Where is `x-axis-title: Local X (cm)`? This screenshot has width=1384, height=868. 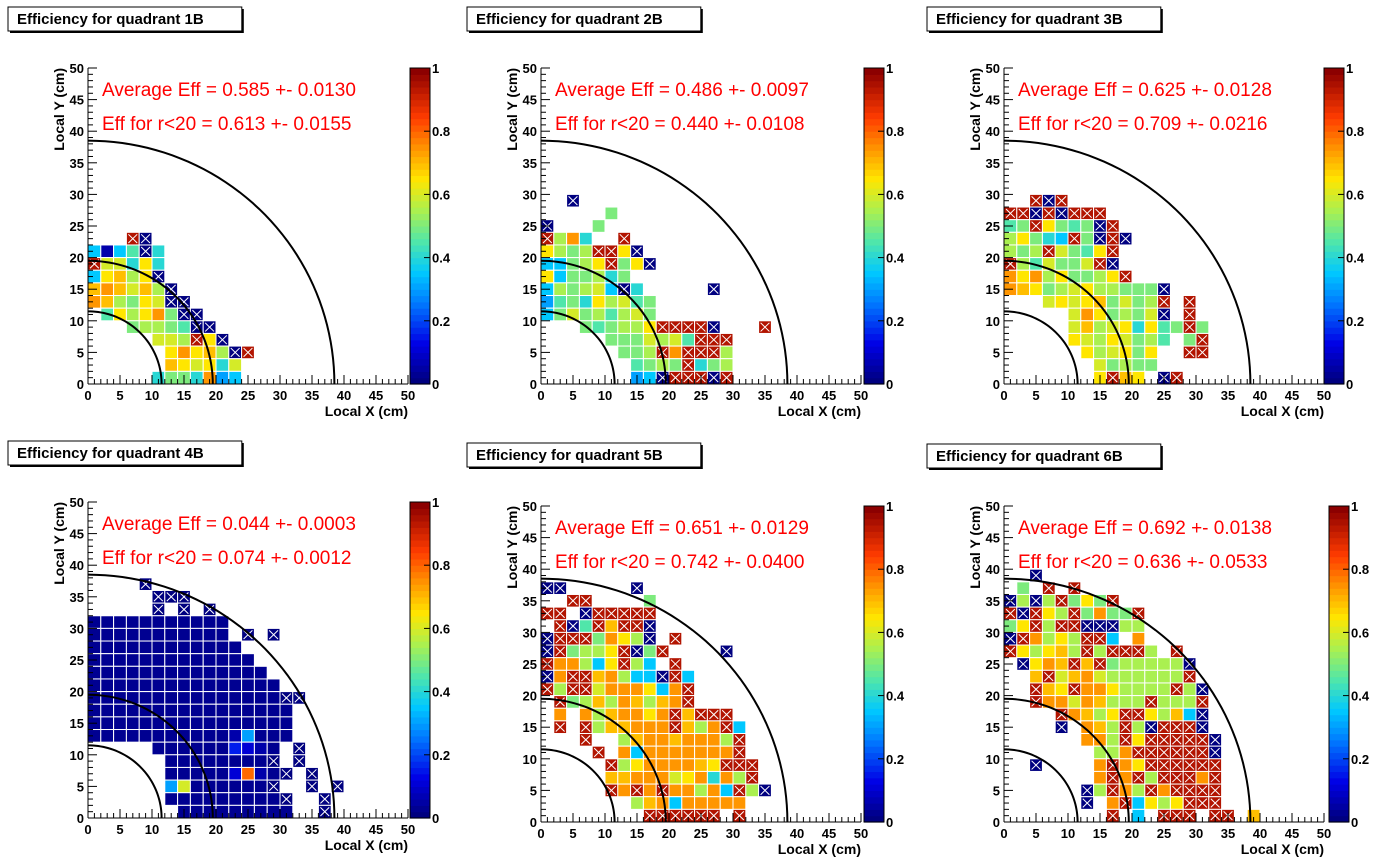 x-axis-title: Local X (cm) is located at coordinates (819, 849).